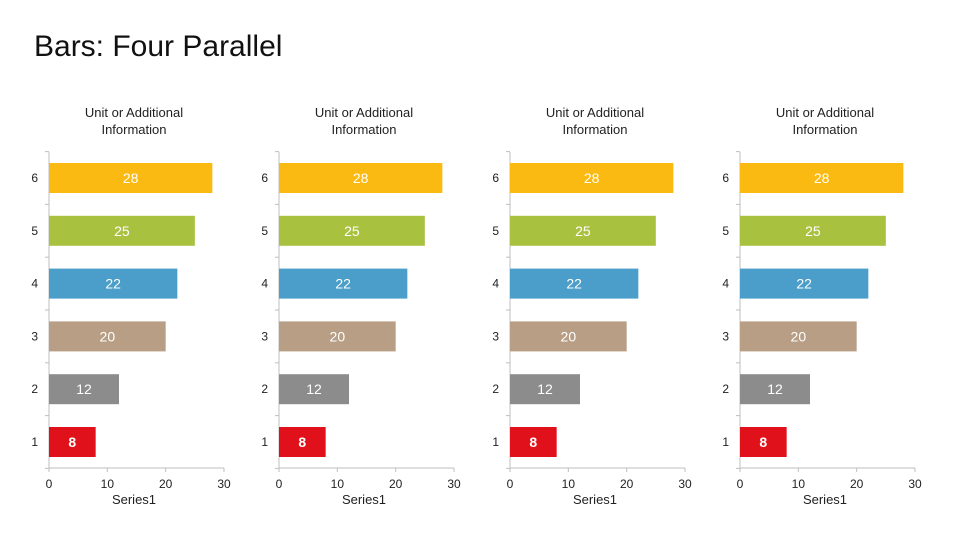 The width and height of the screenshot is (960, 540). Describe the element at coordinates (34, 336) in the screenshot. I see `chart1-category-label: 3` at that location.